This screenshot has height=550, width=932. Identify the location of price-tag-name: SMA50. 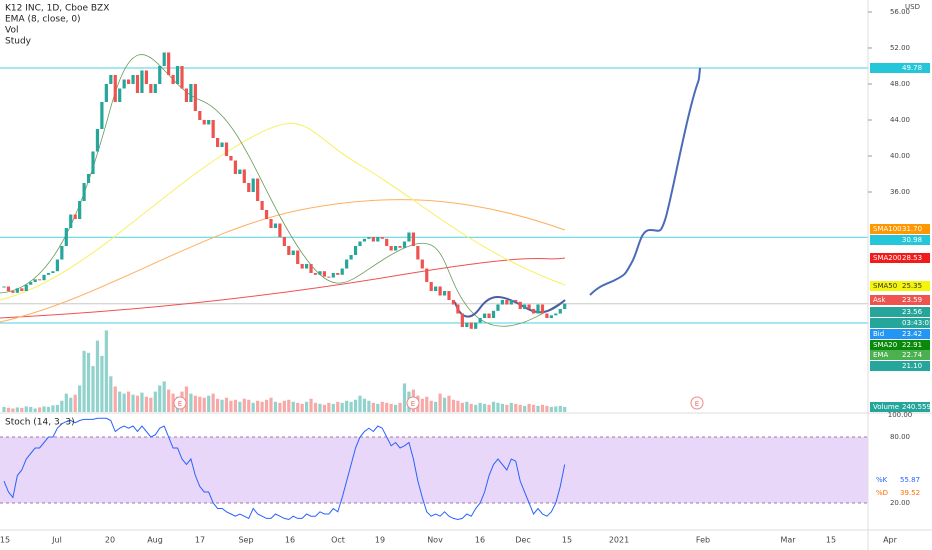
(885, 286).